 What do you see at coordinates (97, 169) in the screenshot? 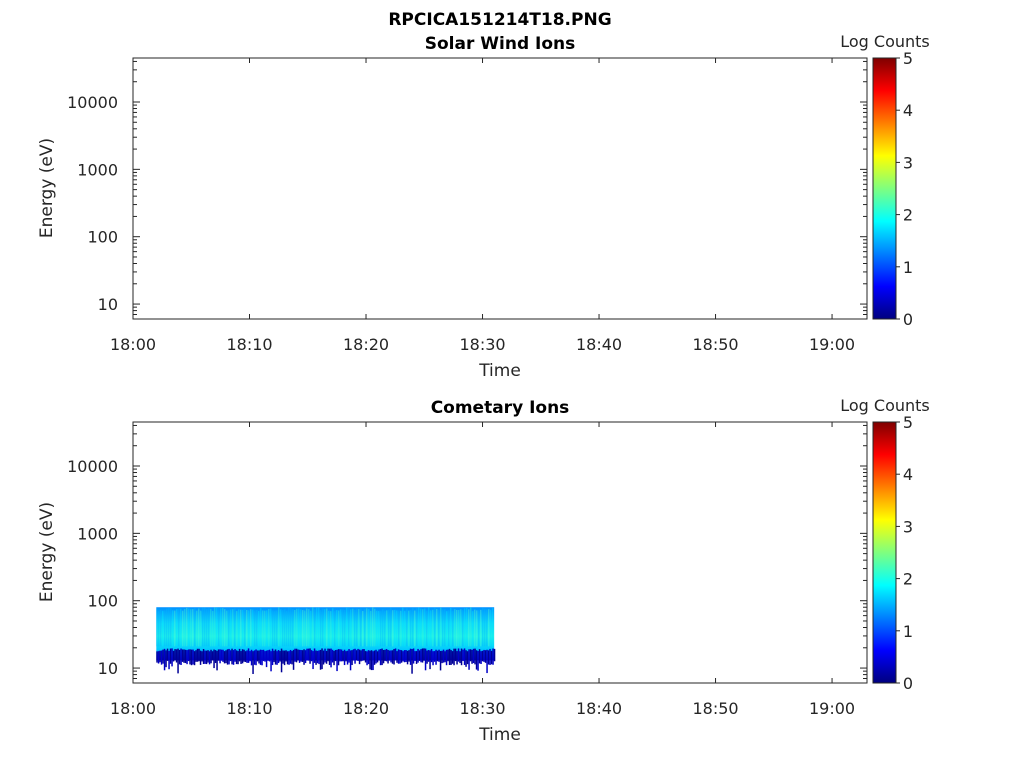
I see `y-tick-label: 1000` at bounding box center [97, 169].